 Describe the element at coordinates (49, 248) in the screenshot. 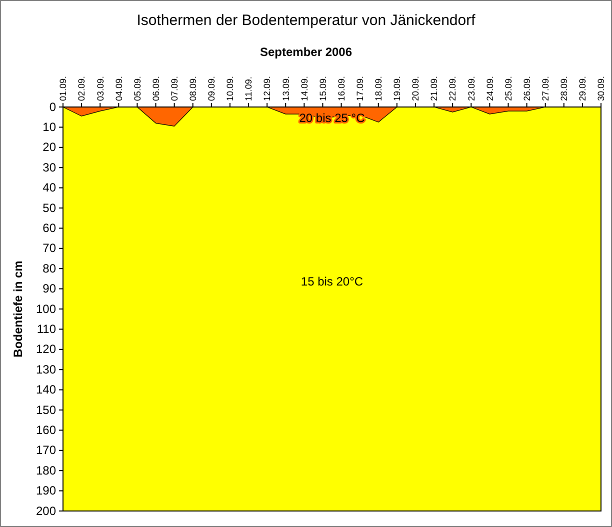

I see `y-tick-label: 70` at that location.